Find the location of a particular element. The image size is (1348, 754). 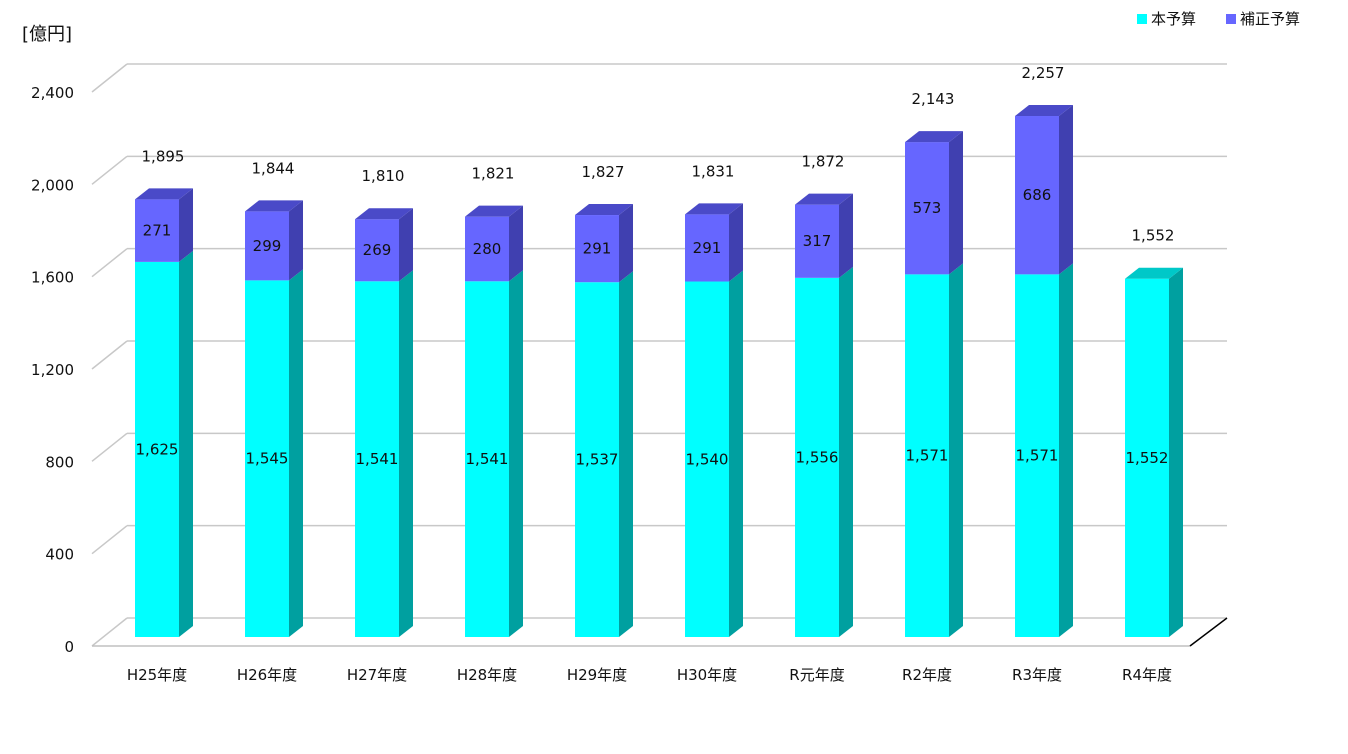

x-category-label: H27年度 is located at coordinates (377, 675).